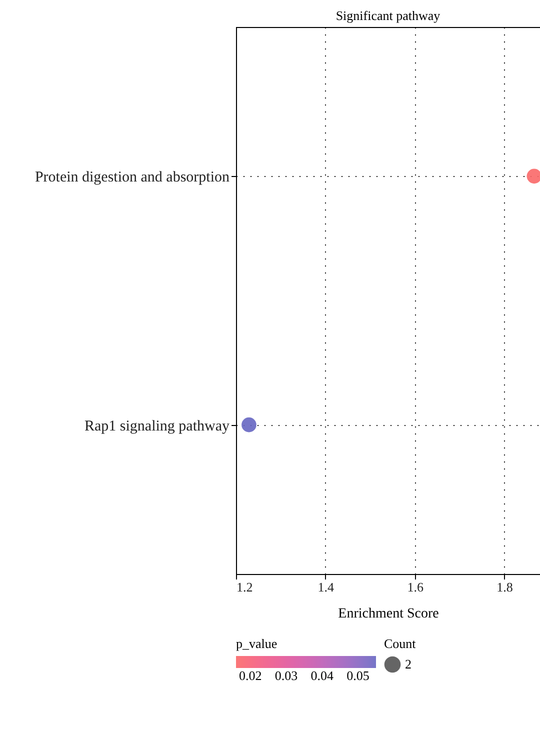 Image resolution: width=540 pixels, height=729 pixels. I want to click on color-bar-label: 0.03, so click(286, 675).